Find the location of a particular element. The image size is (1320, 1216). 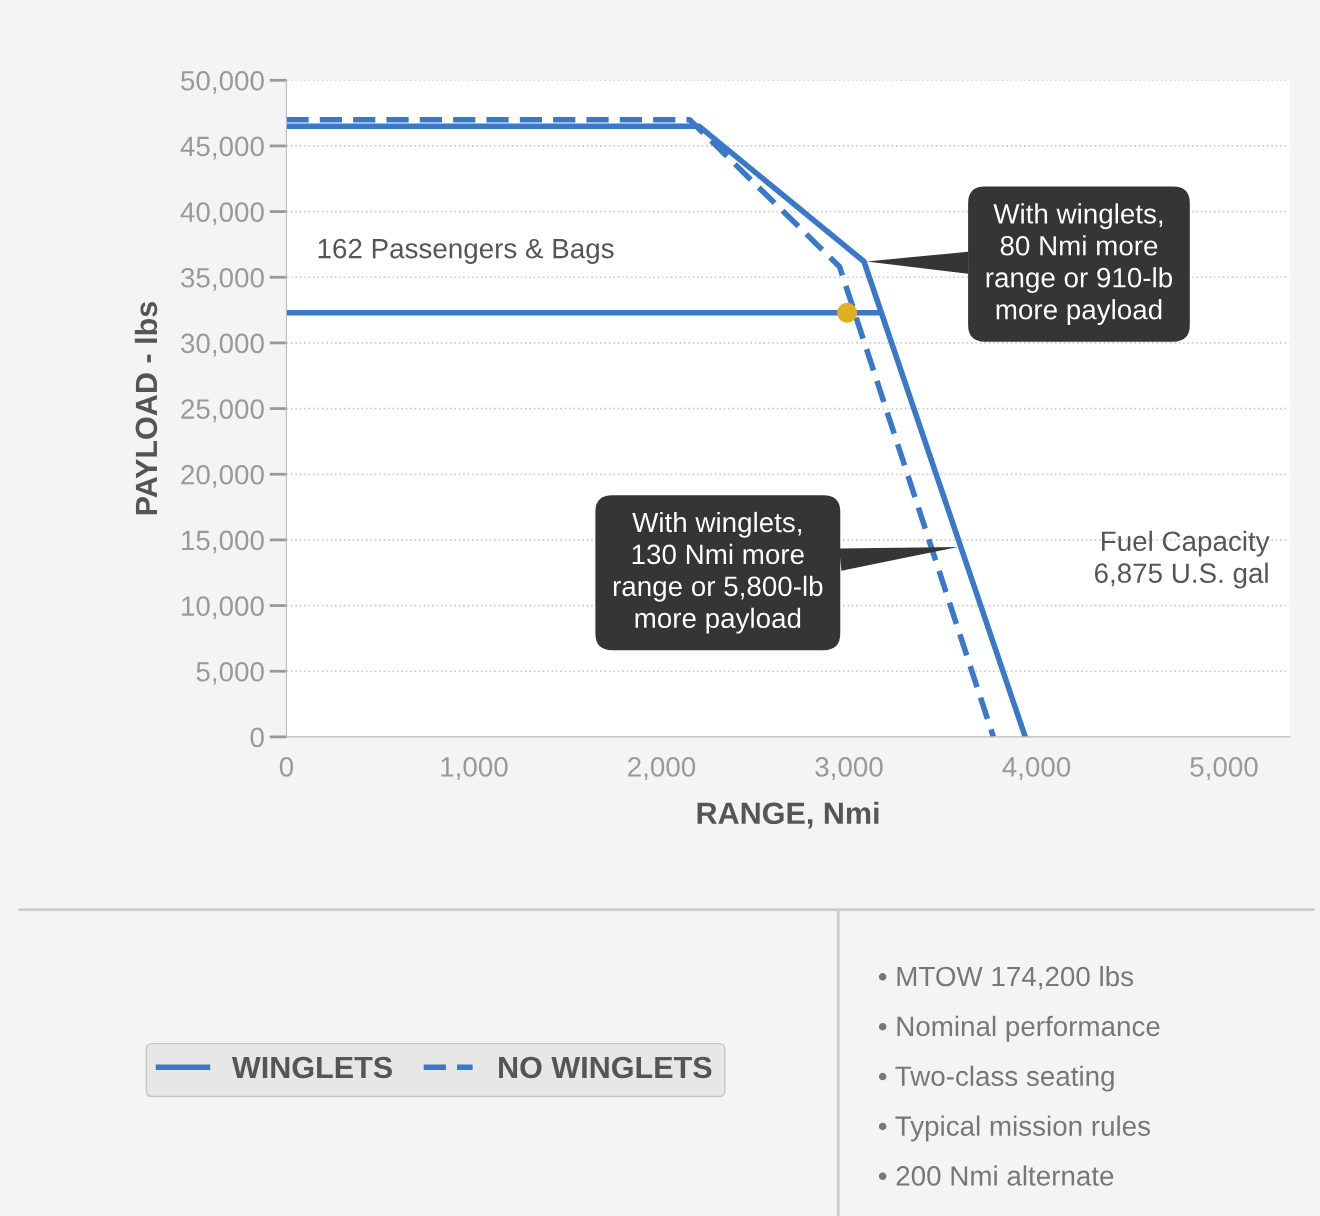

annotation: 162 Passengers & Bags is located at coordinates (466, 251).